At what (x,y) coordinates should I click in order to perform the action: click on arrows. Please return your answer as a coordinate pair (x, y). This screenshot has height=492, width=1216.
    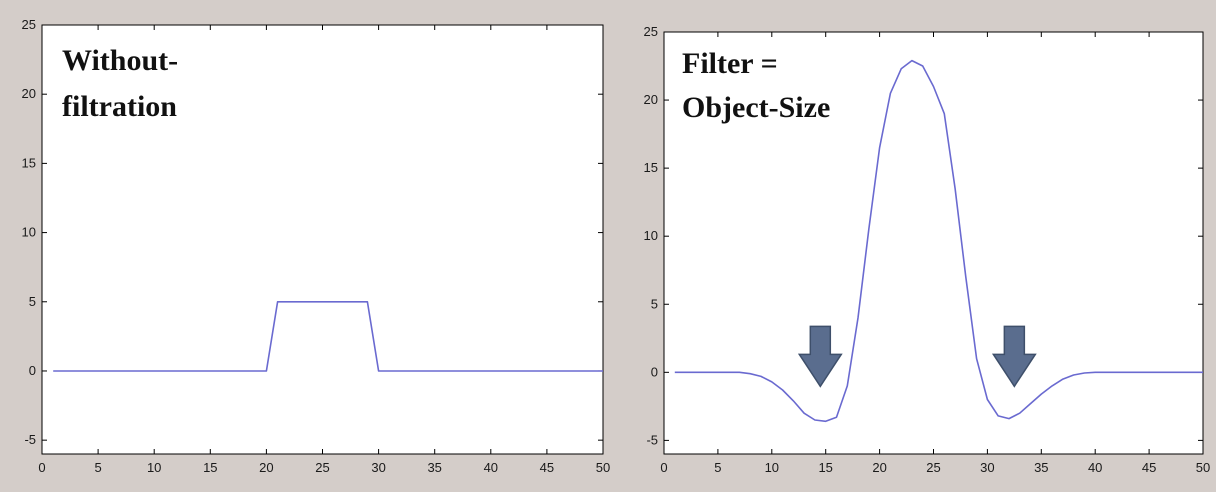
    Looking at the image, I should click on (917, 356).